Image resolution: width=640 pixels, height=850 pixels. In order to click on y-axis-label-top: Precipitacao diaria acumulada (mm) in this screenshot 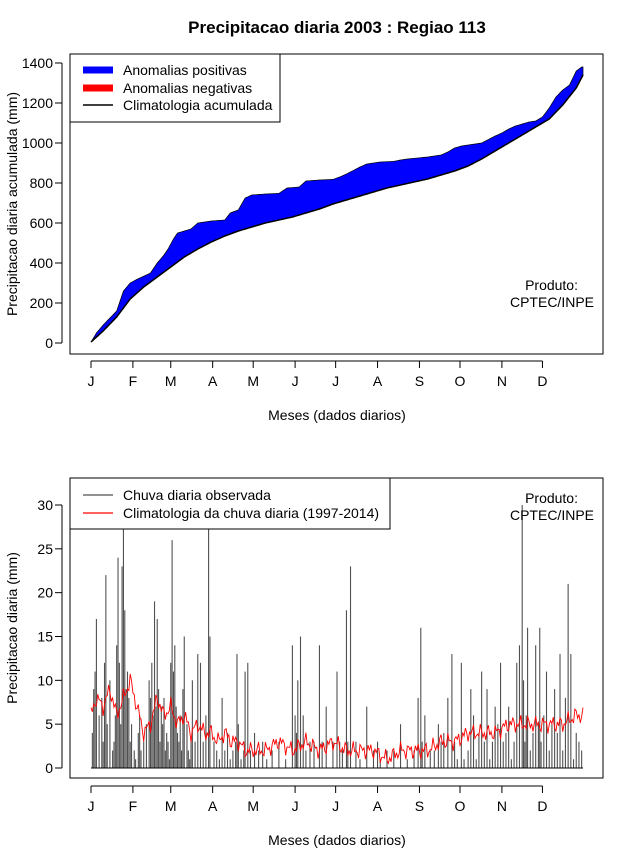, I will do `click(12, 204)`.